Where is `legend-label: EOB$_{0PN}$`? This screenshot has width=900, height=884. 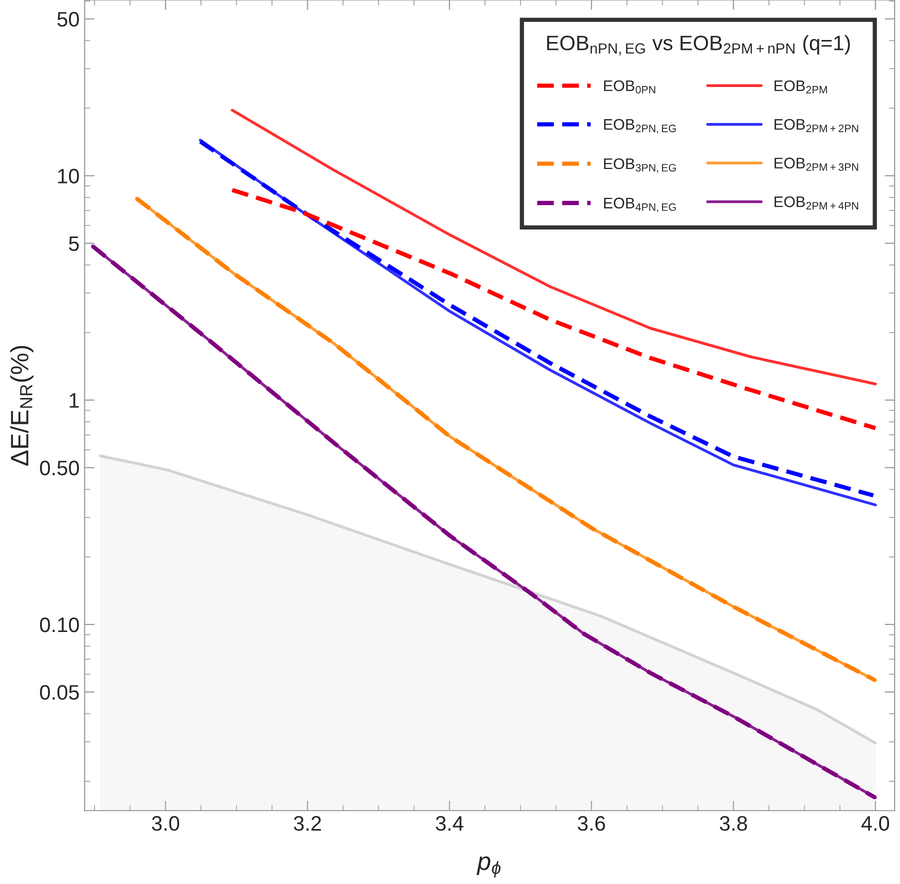
legend-label: EOB$_{0PN}$ is located at coordinates (630, 87).